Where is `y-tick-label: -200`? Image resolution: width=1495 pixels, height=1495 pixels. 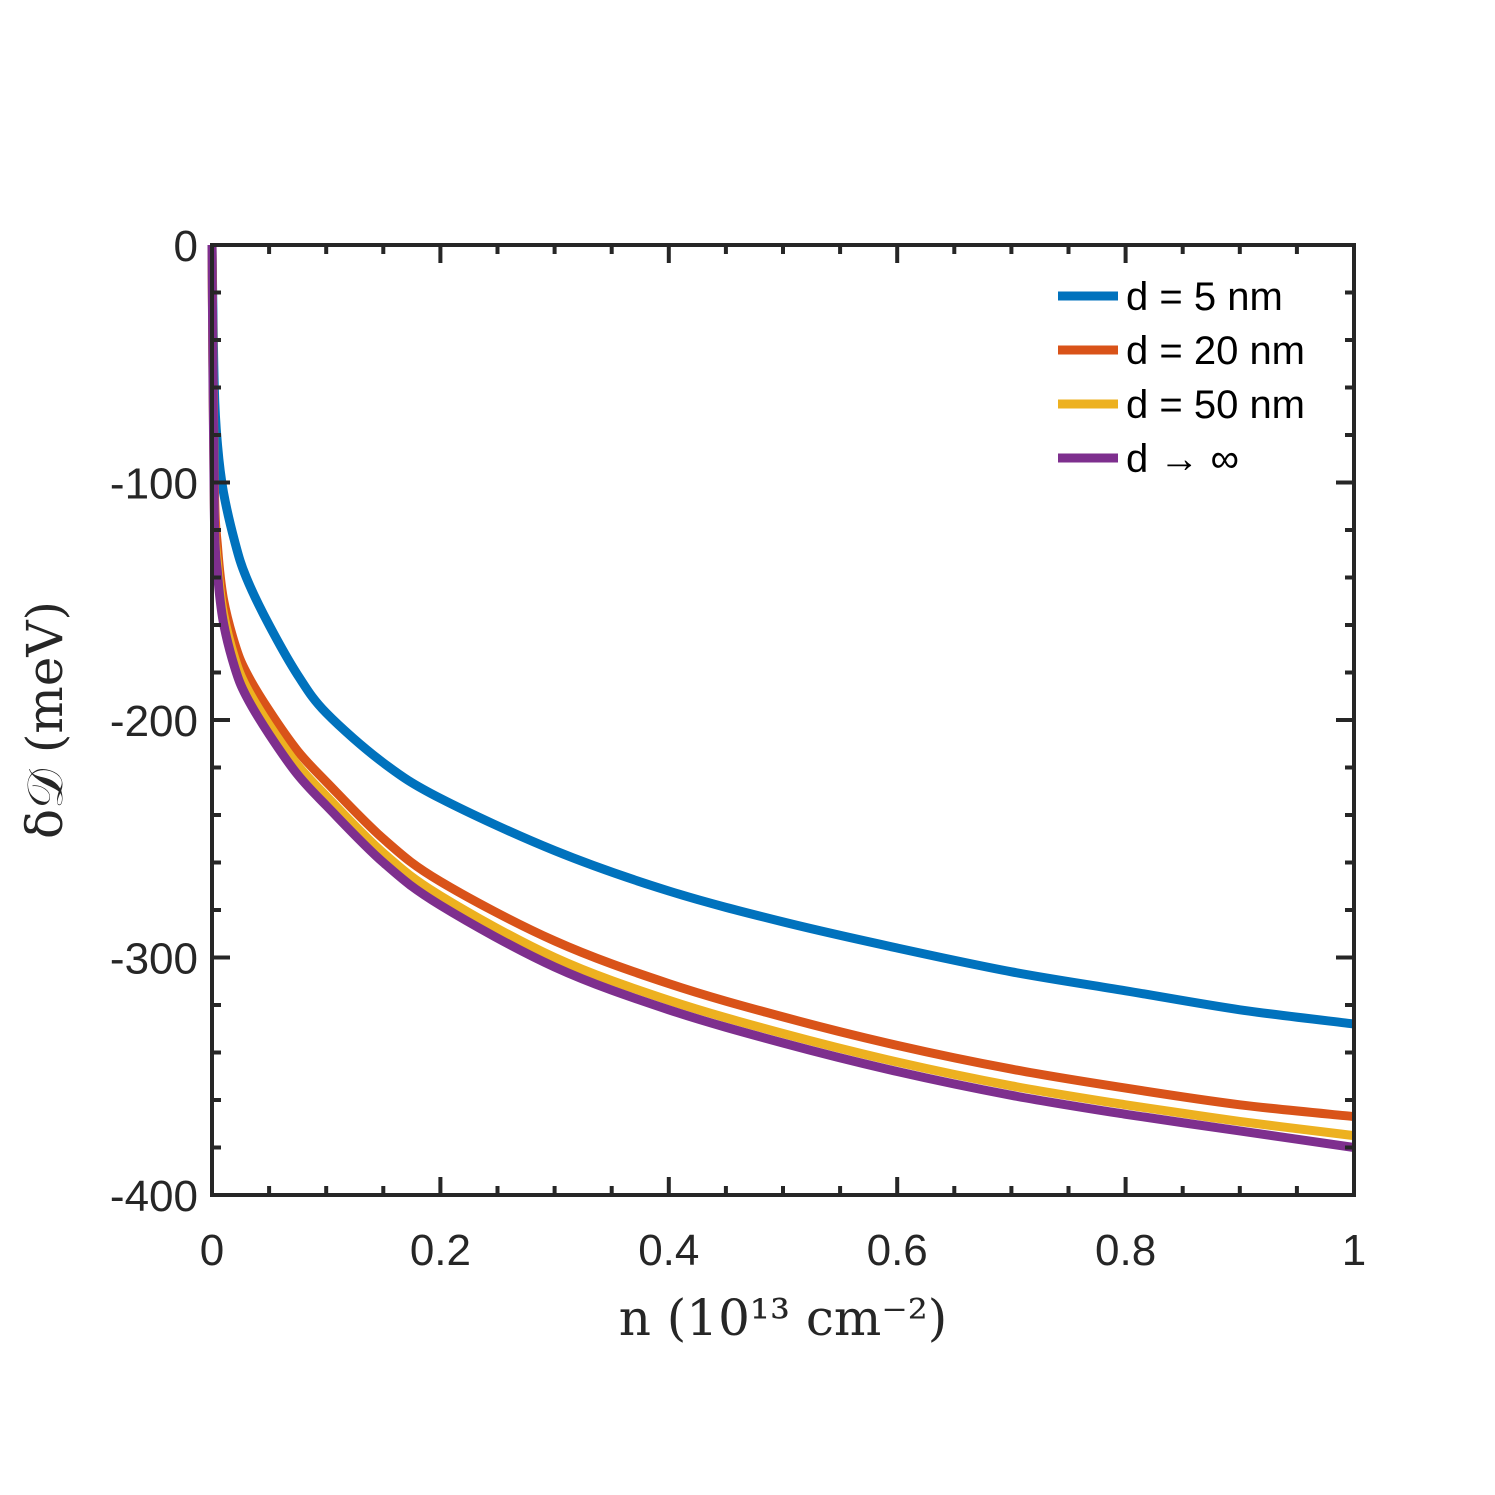 y-tick-label: -200 is located at coordinates (154, 721).